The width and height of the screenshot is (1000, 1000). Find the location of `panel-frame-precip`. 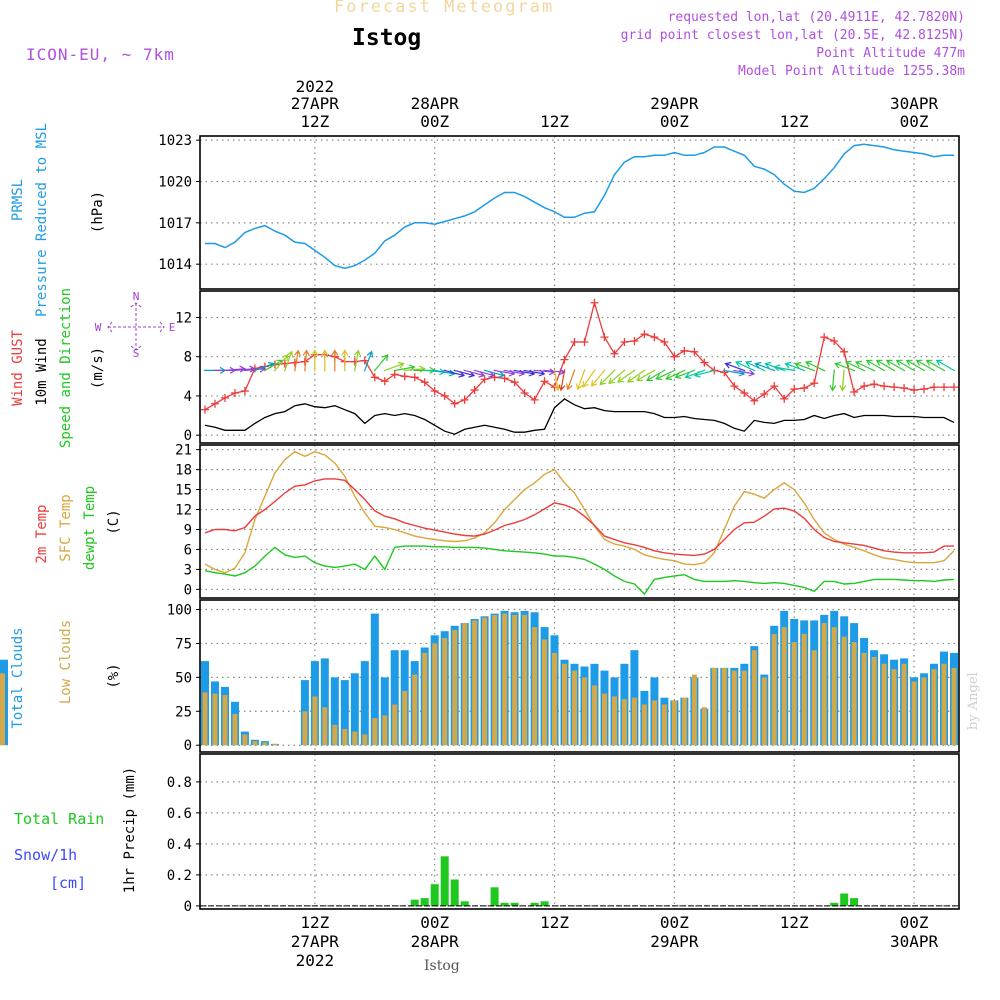

panel-frame-precip is located at coordinates (579, 831).